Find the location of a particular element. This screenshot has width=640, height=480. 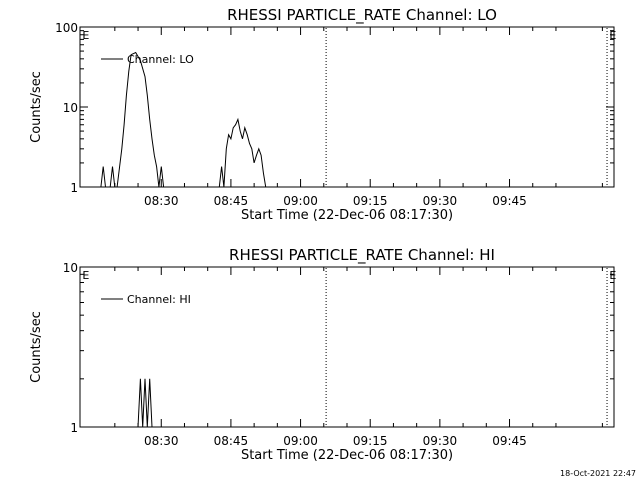

panel1-event-mark-1: E is located at coordinates (612, 35).